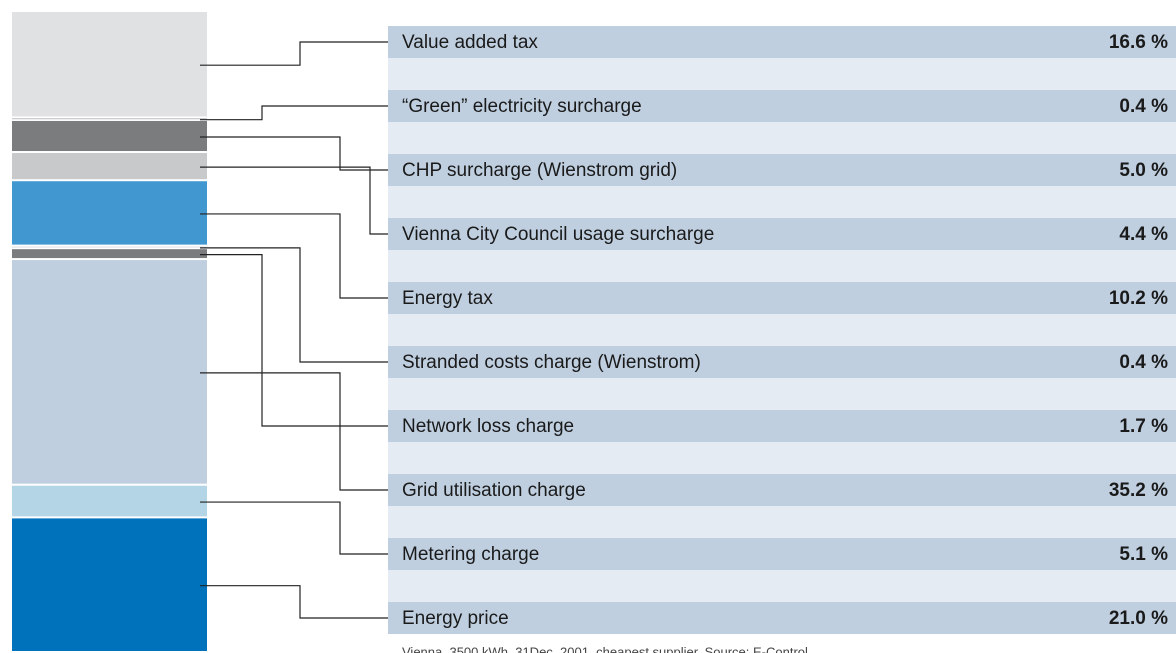  What do you see at coordinates (522, 106) in the screenshot?
I see `category-label: “Green” electricity surcharge` at bounding box center [522, 106].